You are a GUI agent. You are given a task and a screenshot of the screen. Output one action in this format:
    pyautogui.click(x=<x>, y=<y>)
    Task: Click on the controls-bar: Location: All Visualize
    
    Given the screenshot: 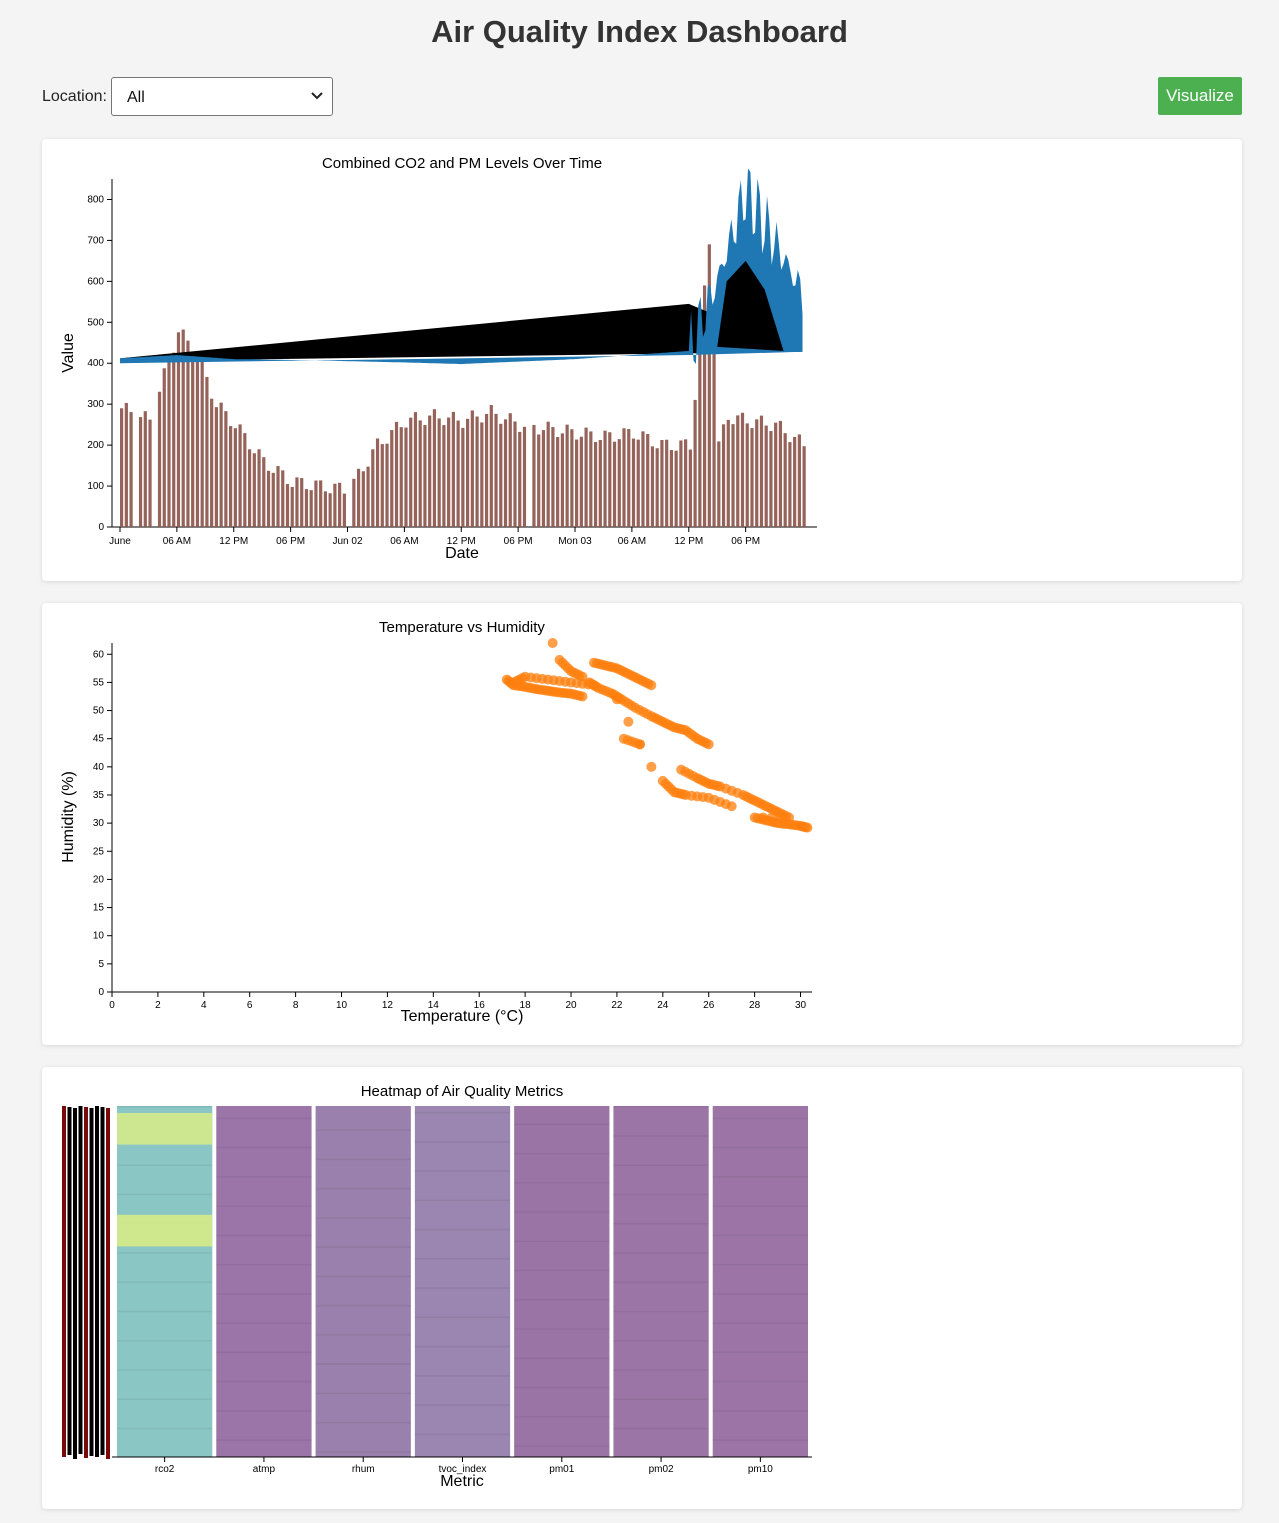 What is the action you would take?
    pyautogui.click(x=642, y=97)
    